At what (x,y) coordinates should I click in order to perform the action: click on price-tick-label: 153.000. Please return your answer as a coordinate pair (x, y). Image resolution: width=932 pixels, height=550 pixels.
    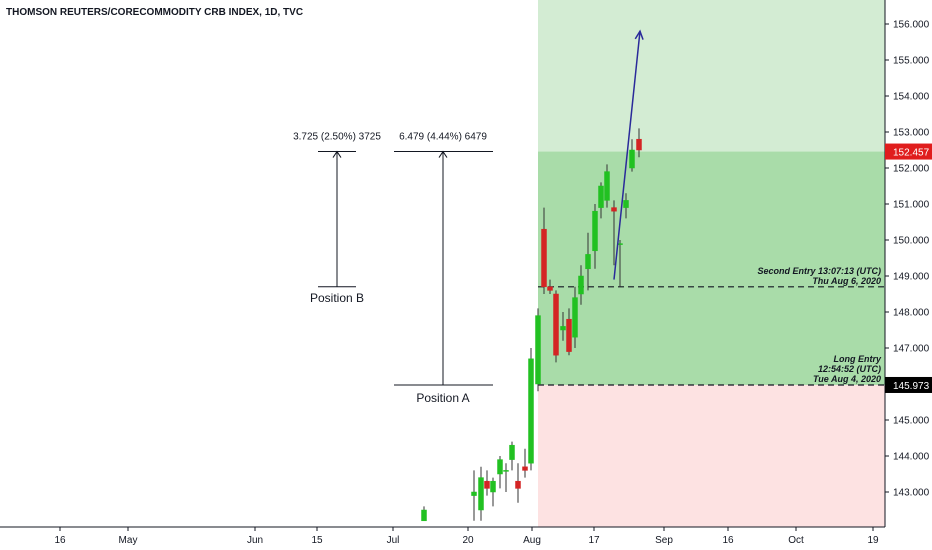
    Looking at the image, I should click on (911, 133).